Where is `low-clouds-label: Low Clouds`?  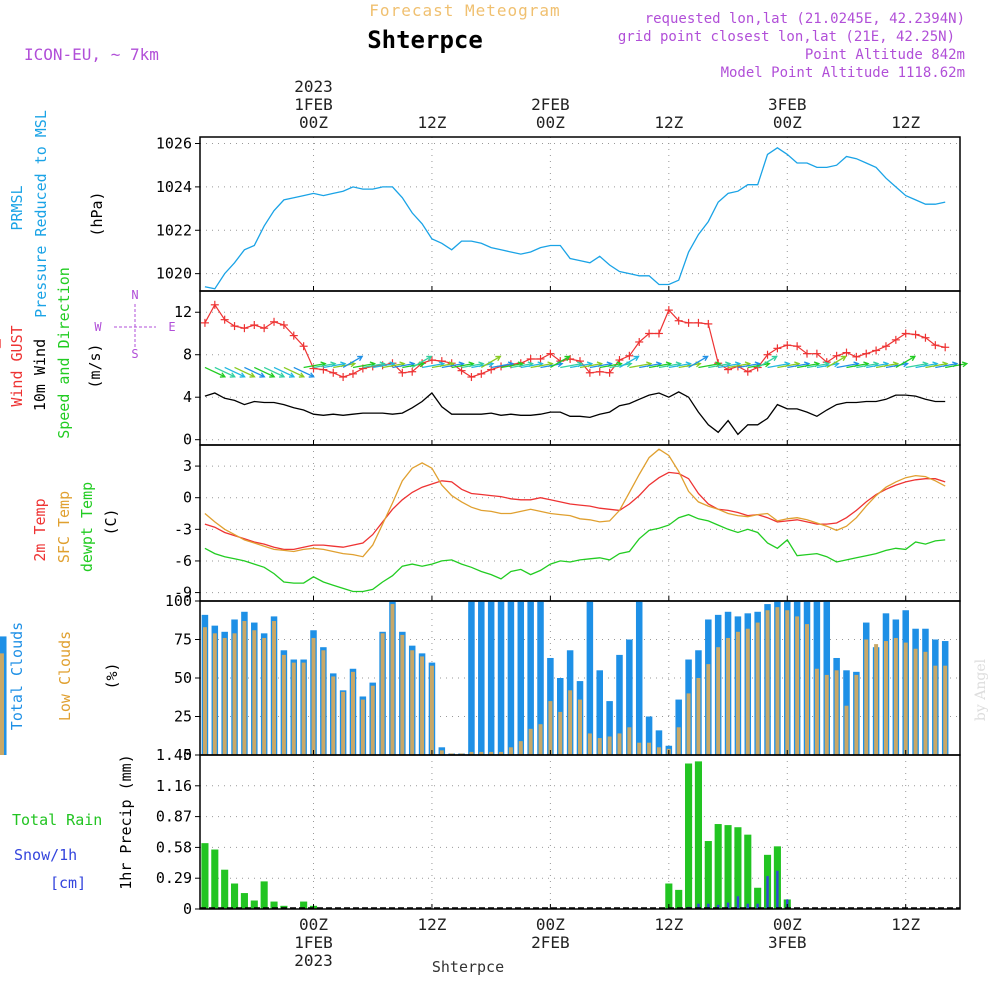
low-clouds-label: Low Clouds is located at coordinates (65, 676).